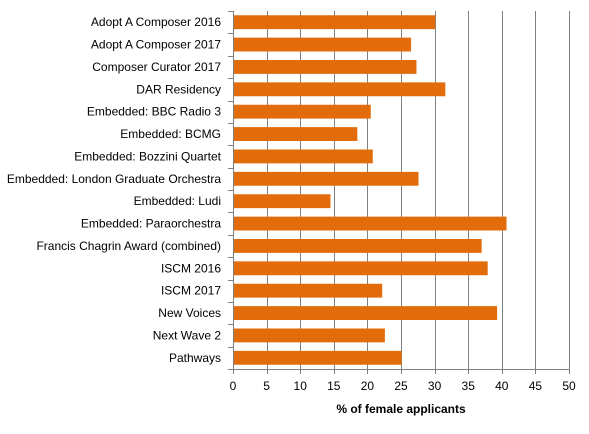  I want to click on x-tick-label: 35, so click(469, 386).